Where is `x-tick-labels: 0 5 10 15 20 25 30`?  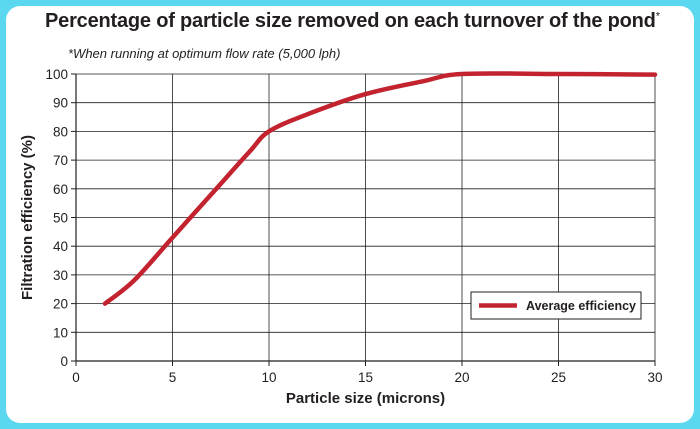
x-tick-labels: 0 5 10 15 20 25 30 is located at coordinates (367, 377).